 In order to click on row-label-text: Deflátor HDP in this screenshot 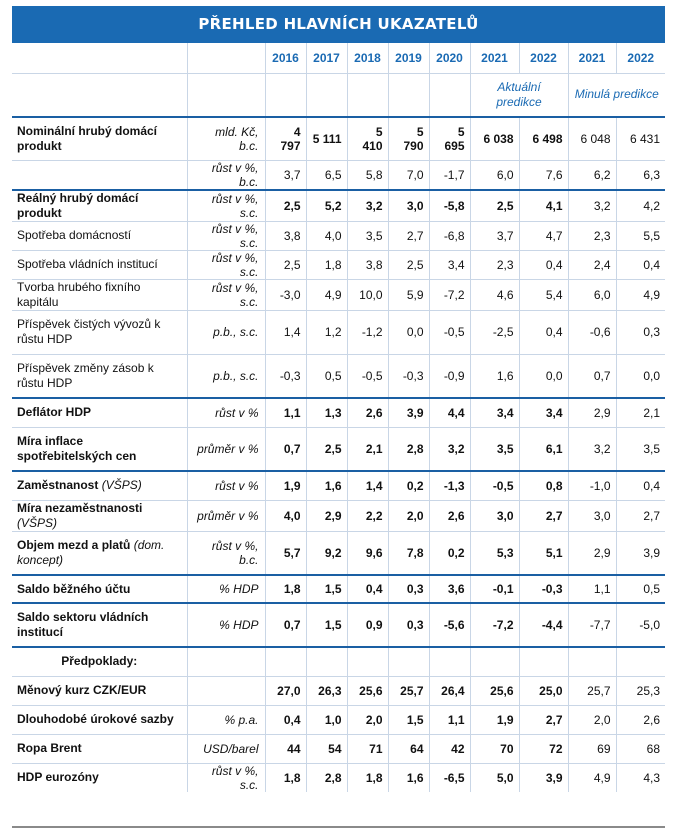, I will do `click(54, 412)`.